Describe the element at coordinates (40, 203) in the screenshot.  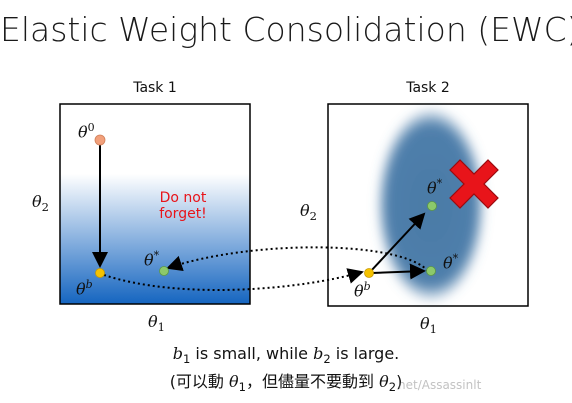
I see `task1-y-axis-label: θ2` at that location.